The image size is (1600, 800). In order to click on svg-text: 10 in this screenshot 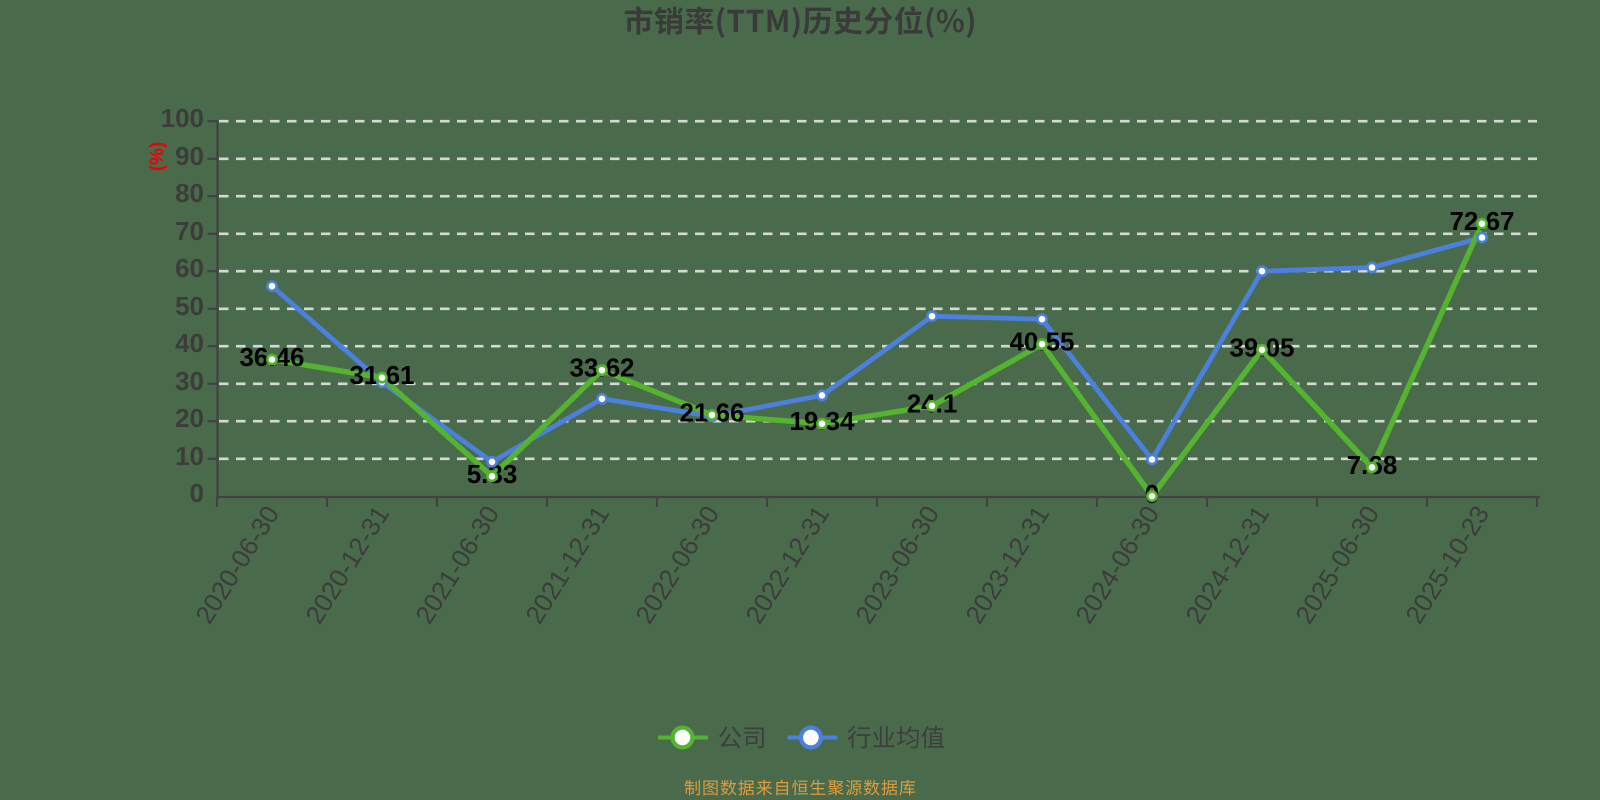, I will do `click(189, 456)`.